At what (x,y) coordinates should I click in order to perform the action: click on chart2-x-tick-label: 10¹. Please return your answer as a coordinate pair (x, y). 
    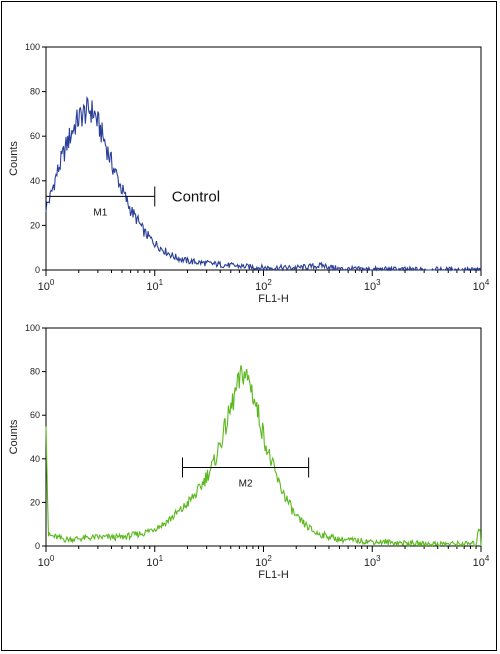
    Looking at the image, I should click on (154, 561).